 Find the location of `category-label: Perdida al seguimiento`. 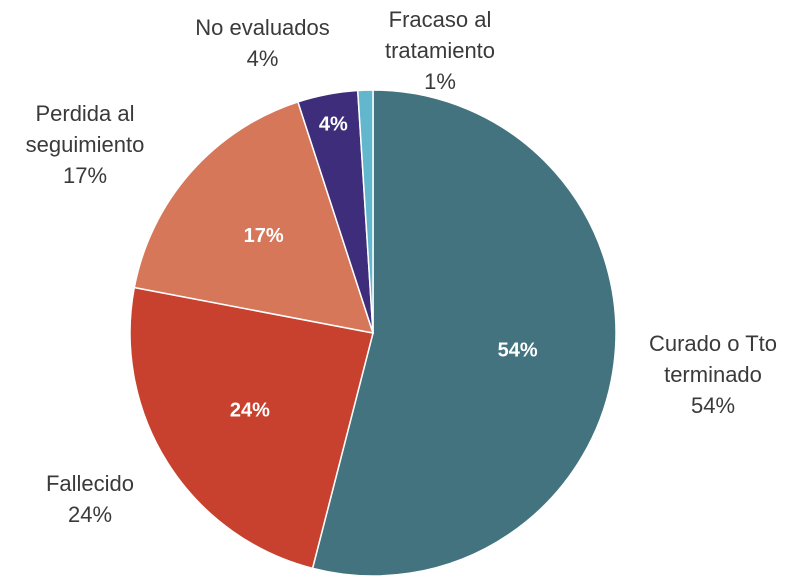

category-label: Perdida al seguimiento is located at coordinates (85, 129).